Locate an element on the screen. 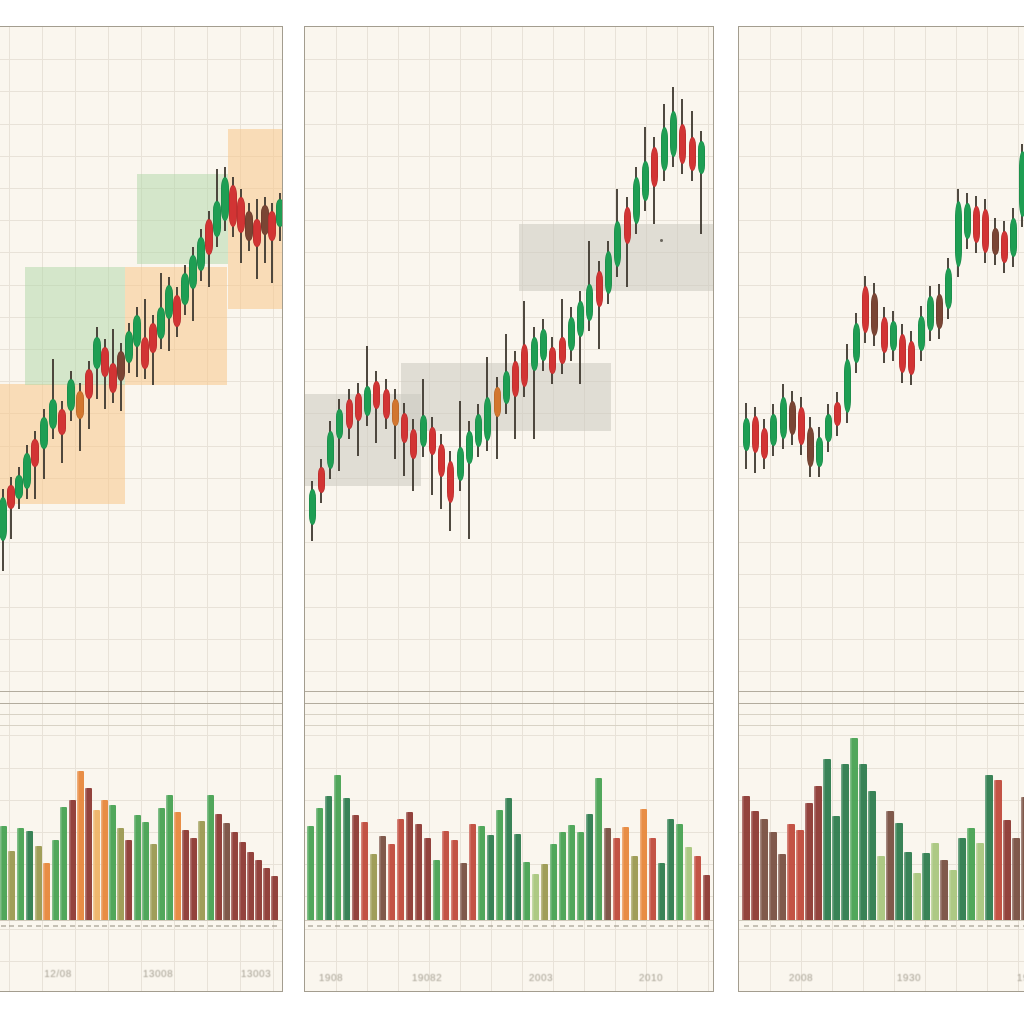 The image size is (1024, 1024). candle-wick is located at coordinates (432, 456).